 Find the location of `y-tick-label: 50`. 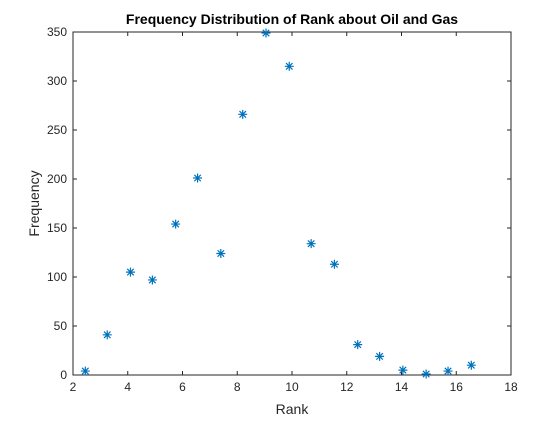

y-tick-label: 50 is located at coordinates (61, 326).